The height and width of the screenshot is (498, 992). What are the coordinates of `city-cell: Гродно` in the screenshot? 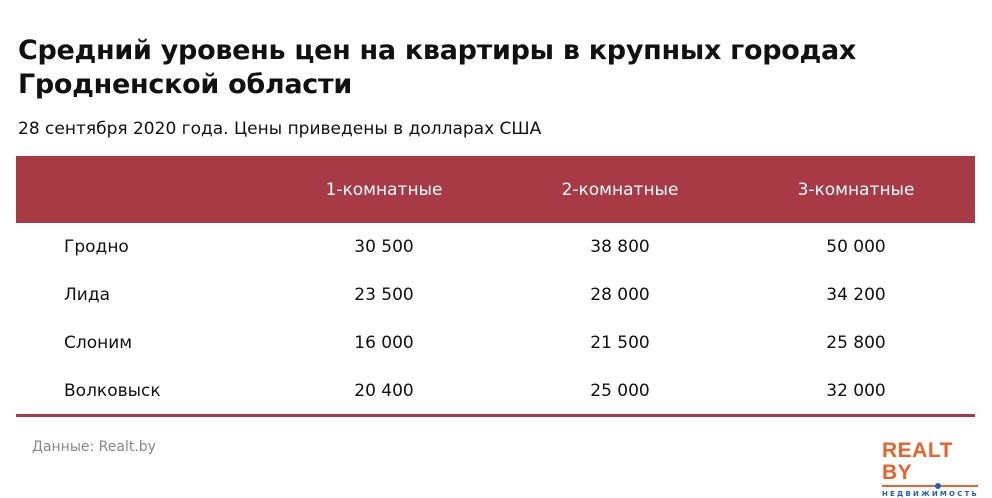 It's located at (96, 247).